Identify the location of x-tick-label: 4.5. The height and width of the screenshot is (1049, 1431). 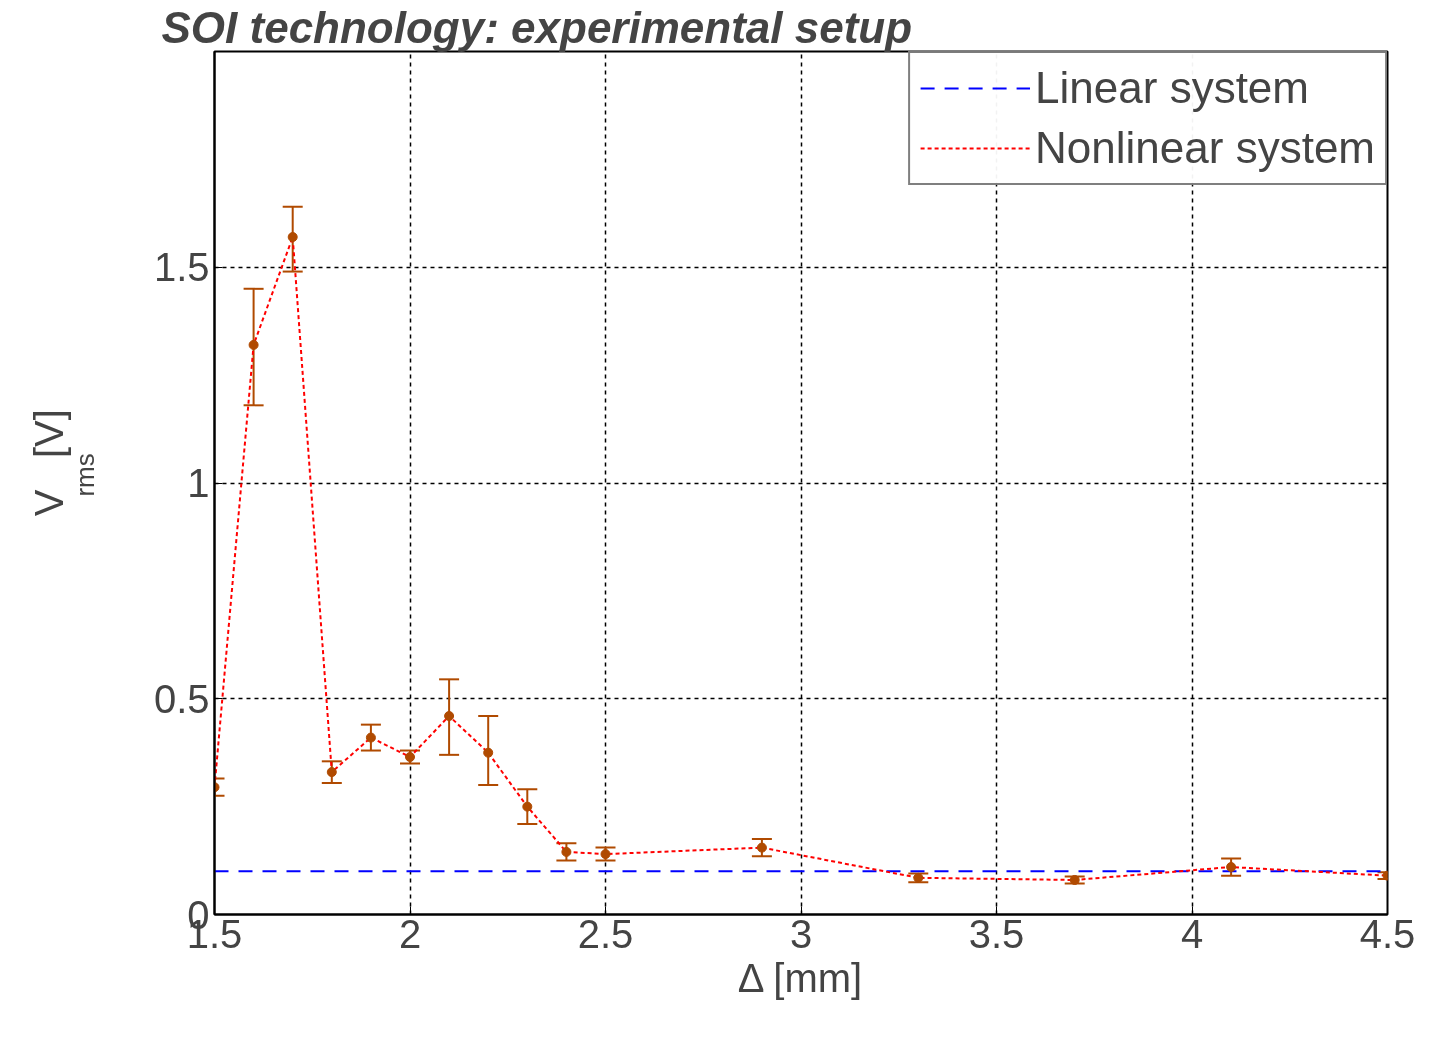
(1387, 933).